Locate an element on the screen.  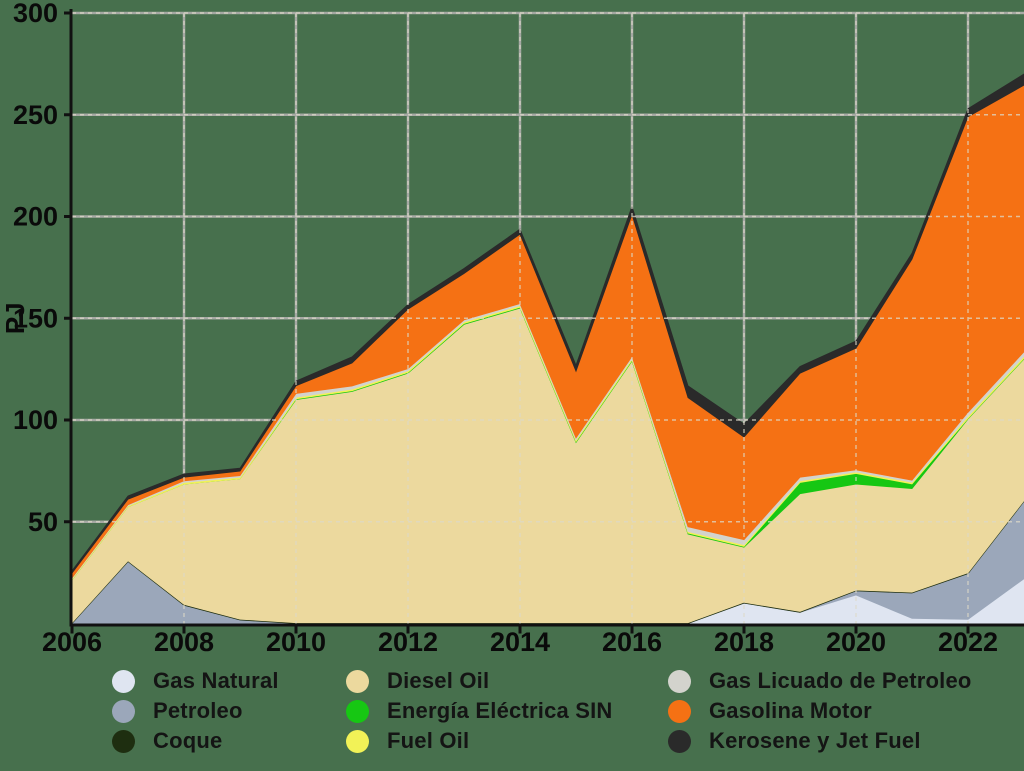
x-tick-label: 2008 is located at coordinates (184, 641).